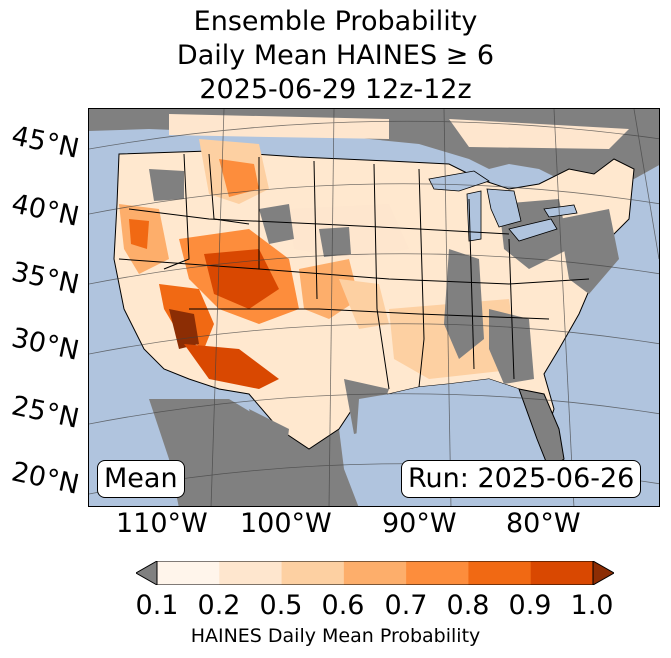 The height and width of the screenshot is (658, 671). I want to click on great-lakes, so click(503, 206).